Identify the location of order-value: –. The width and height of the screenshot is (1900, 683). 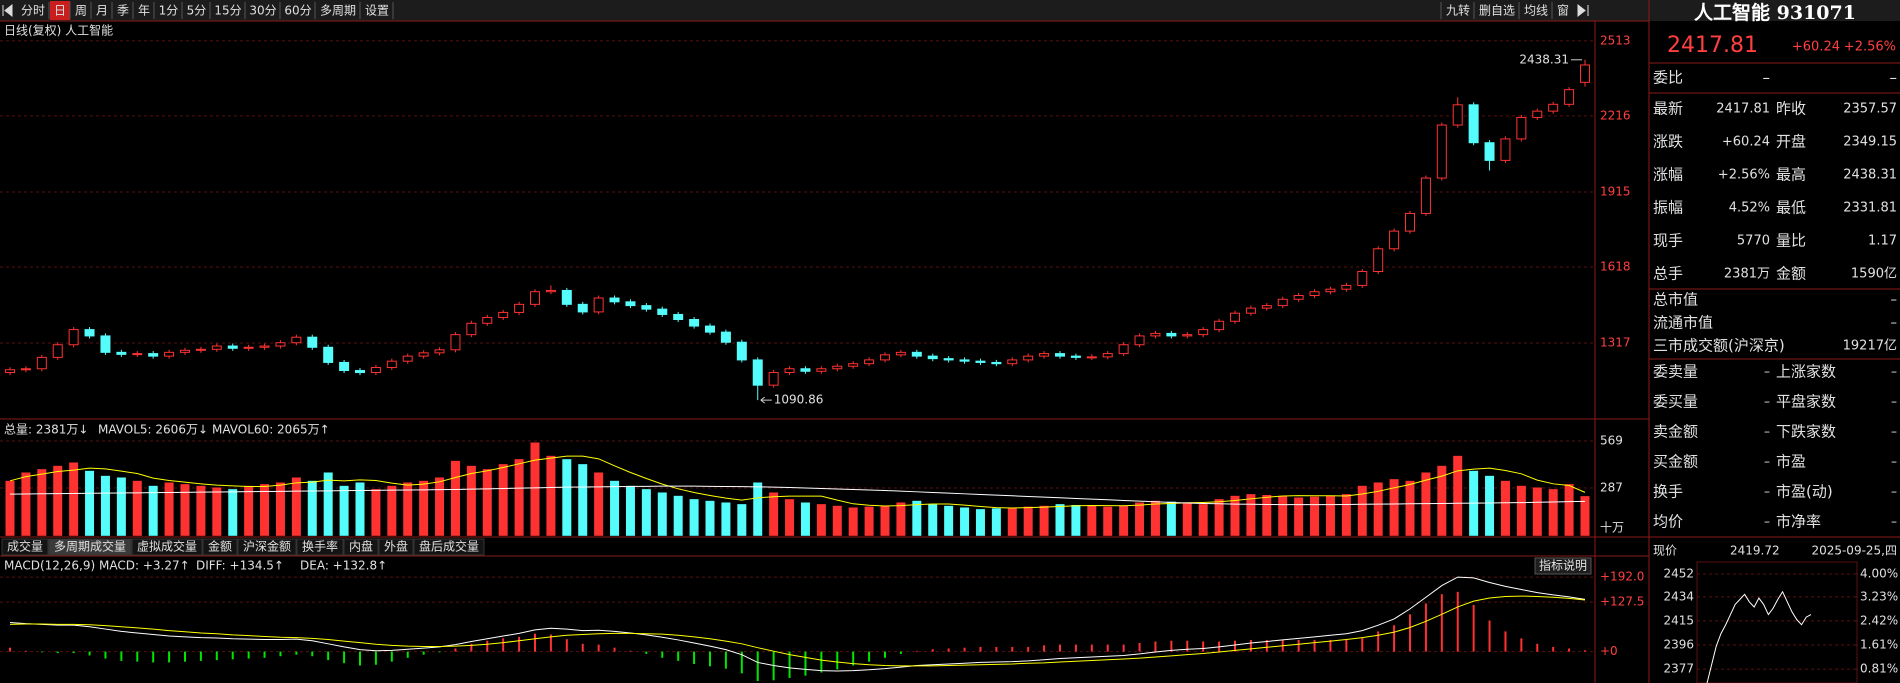
(1767, 492).